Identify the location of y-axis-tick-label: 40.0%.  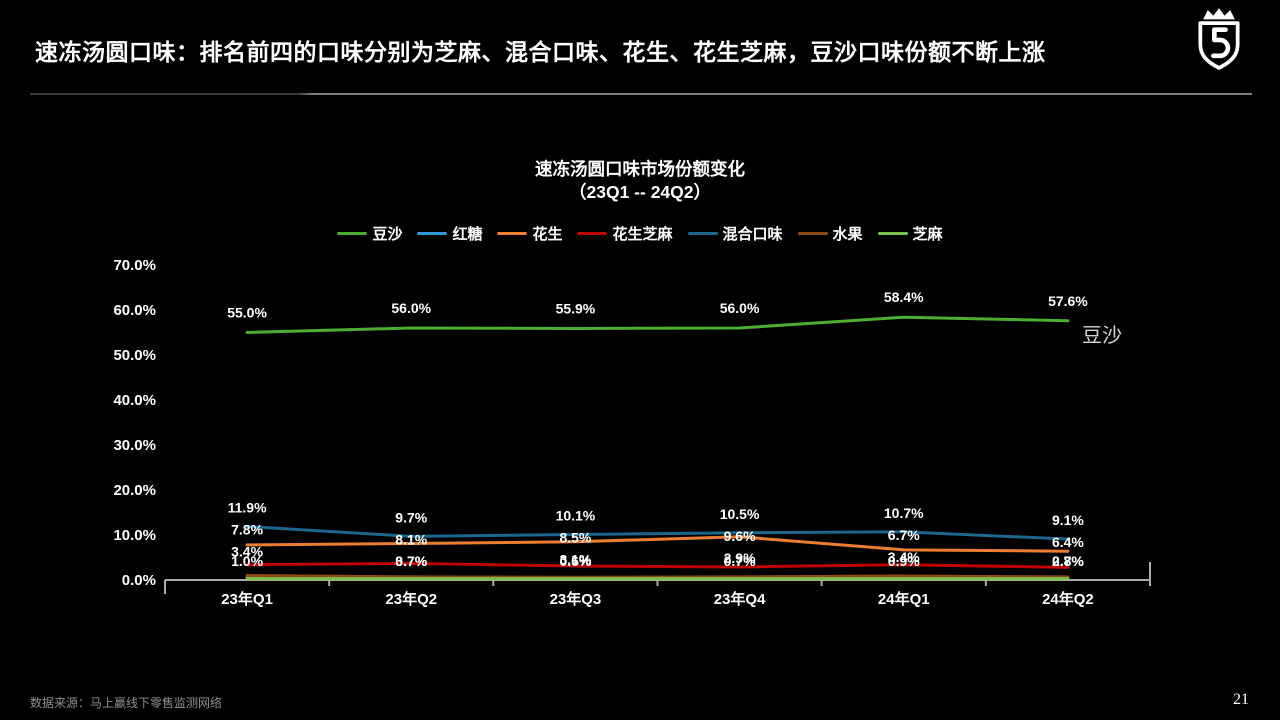
(134, 400).